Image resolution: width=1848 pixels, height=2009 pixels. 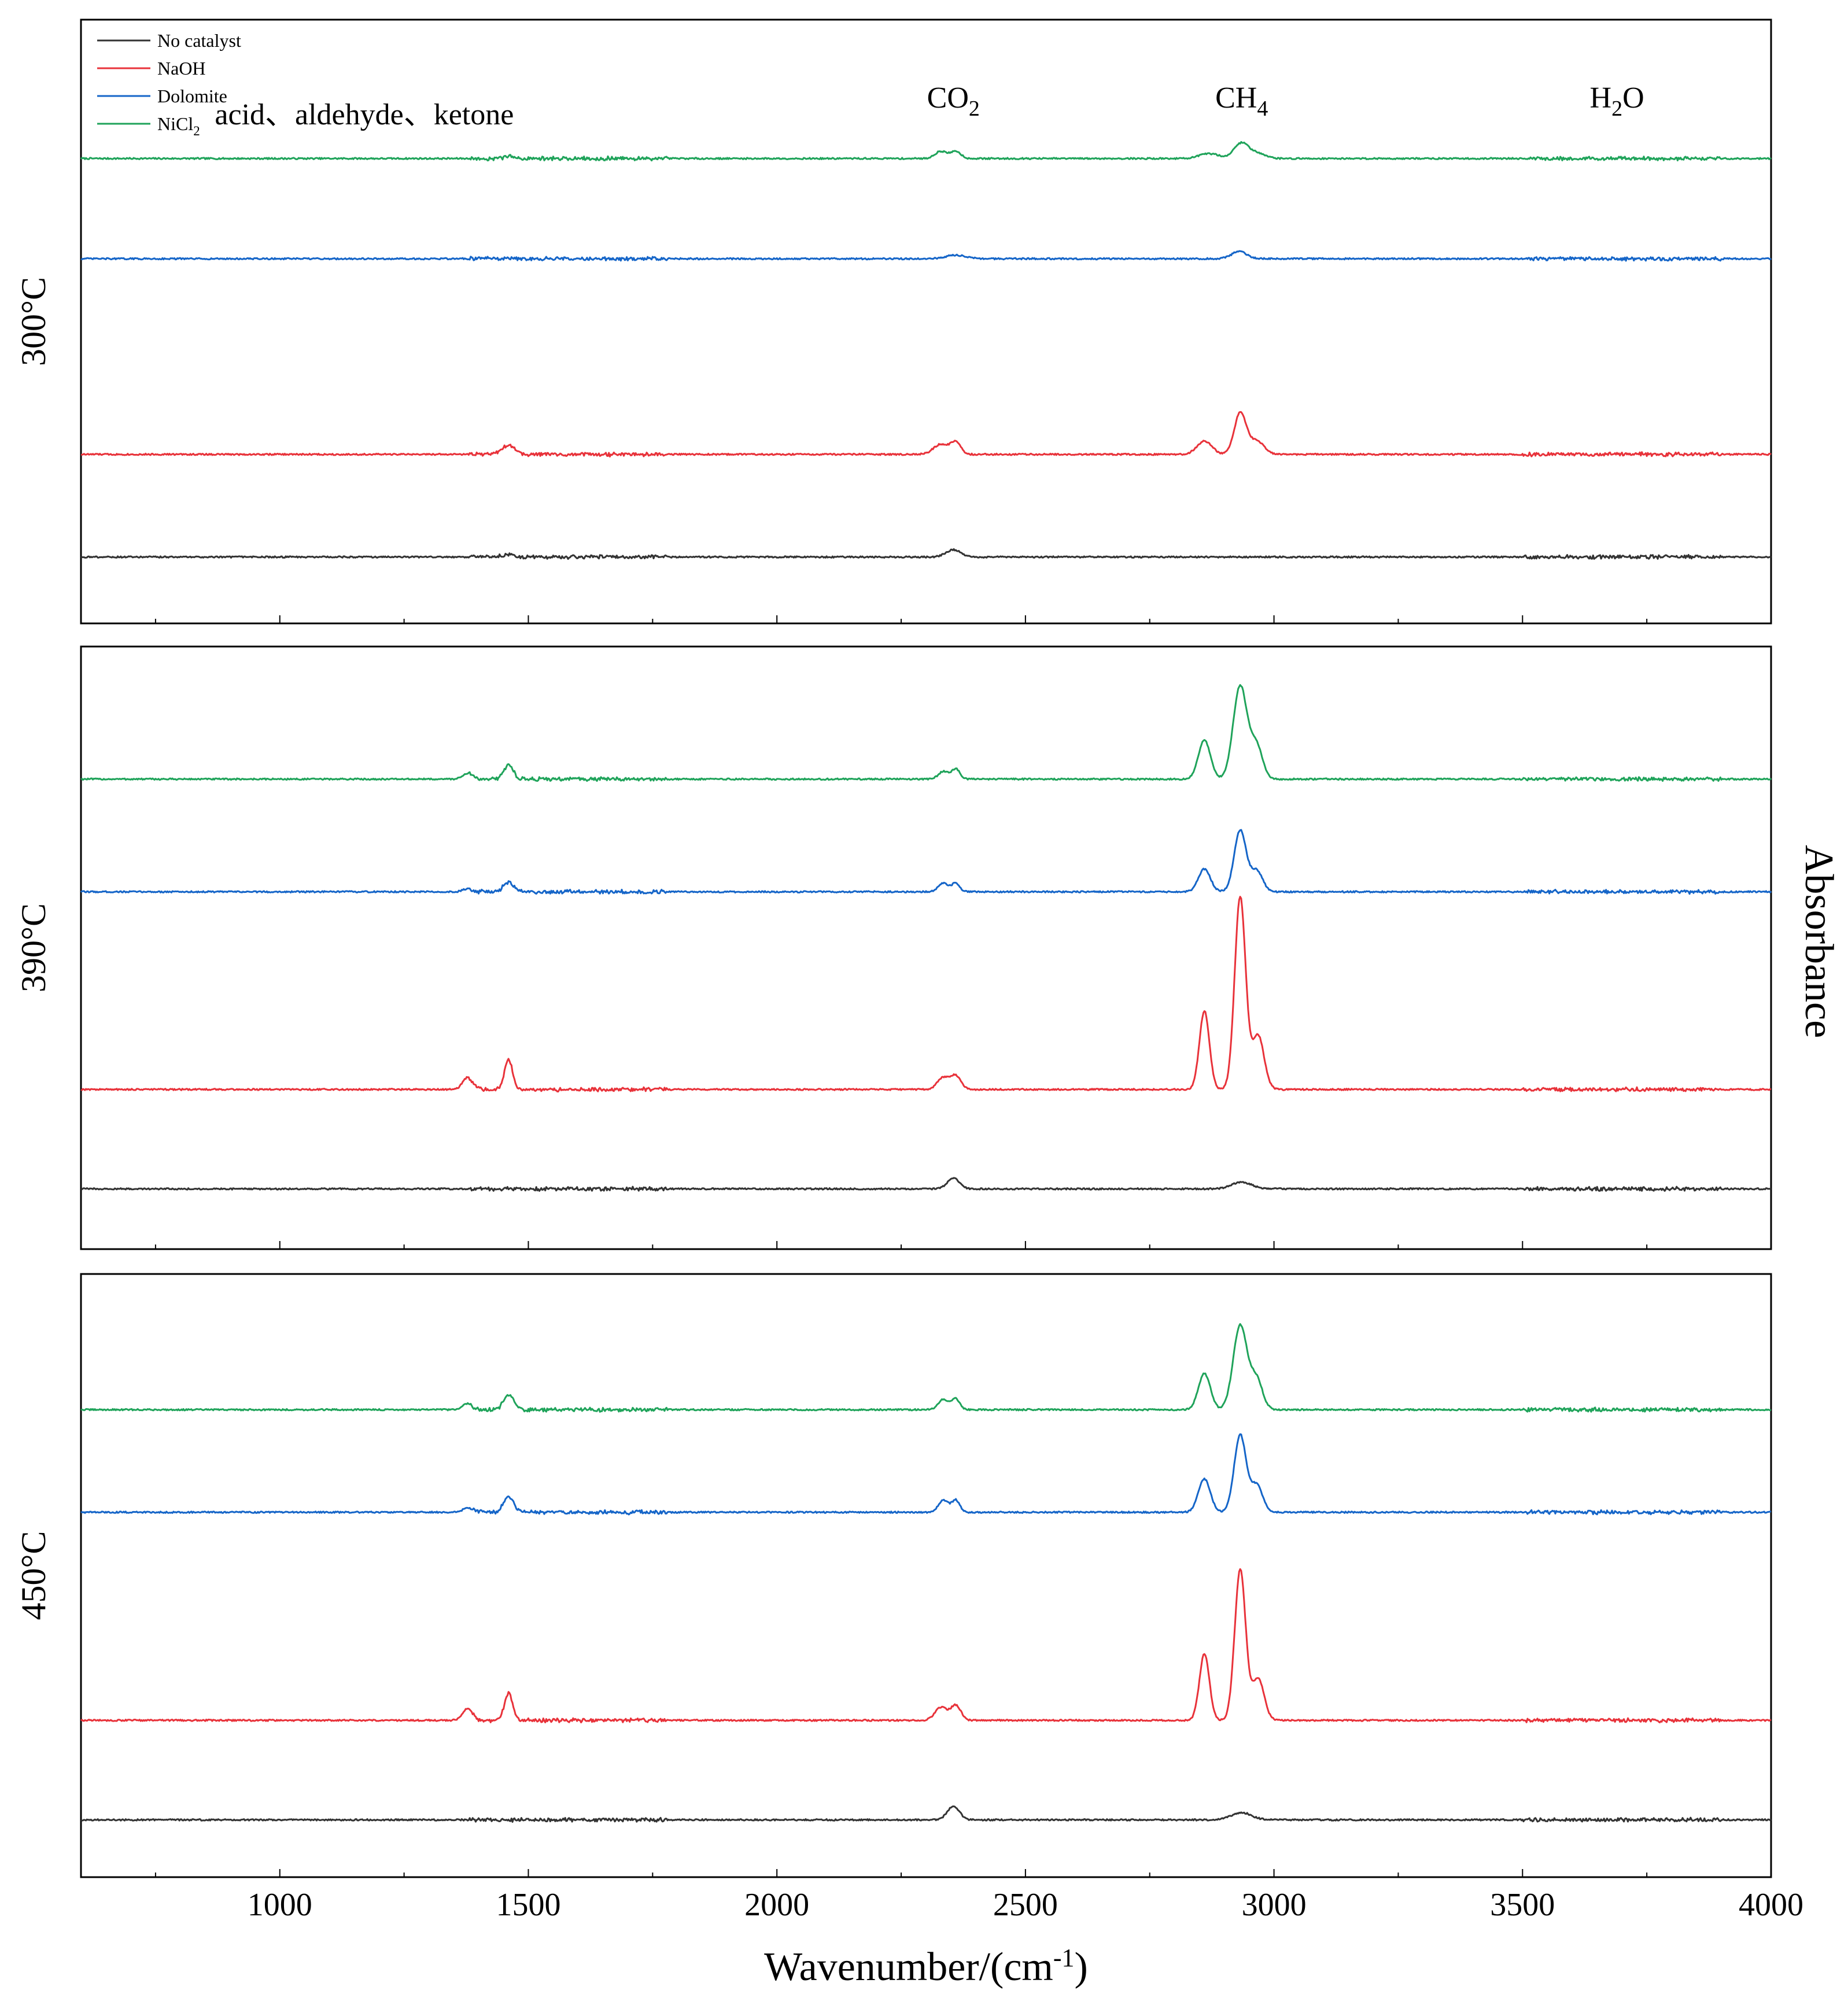 I want to click on x-tick-label: 2500, so click(x=1025, y=1905).